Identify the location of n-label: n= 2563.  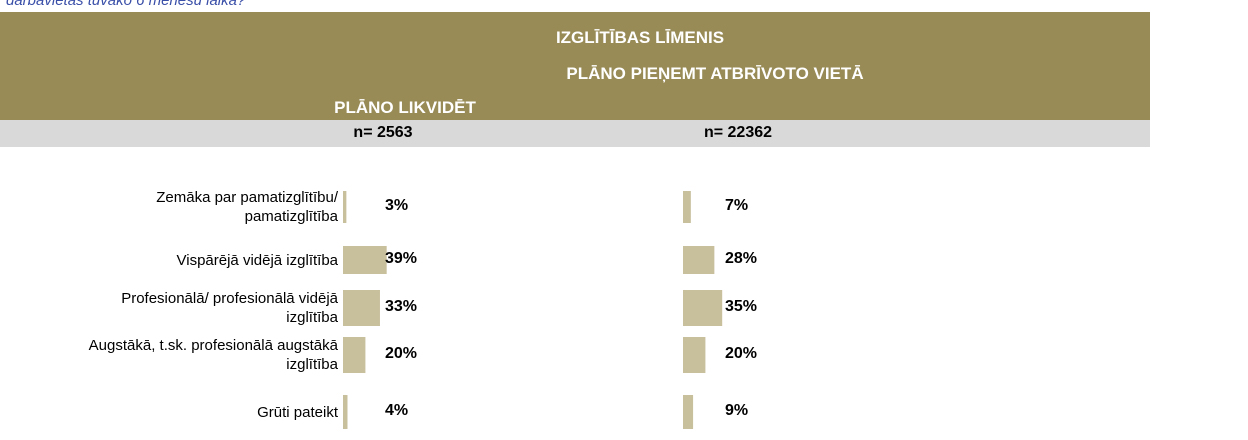
(383, 132).